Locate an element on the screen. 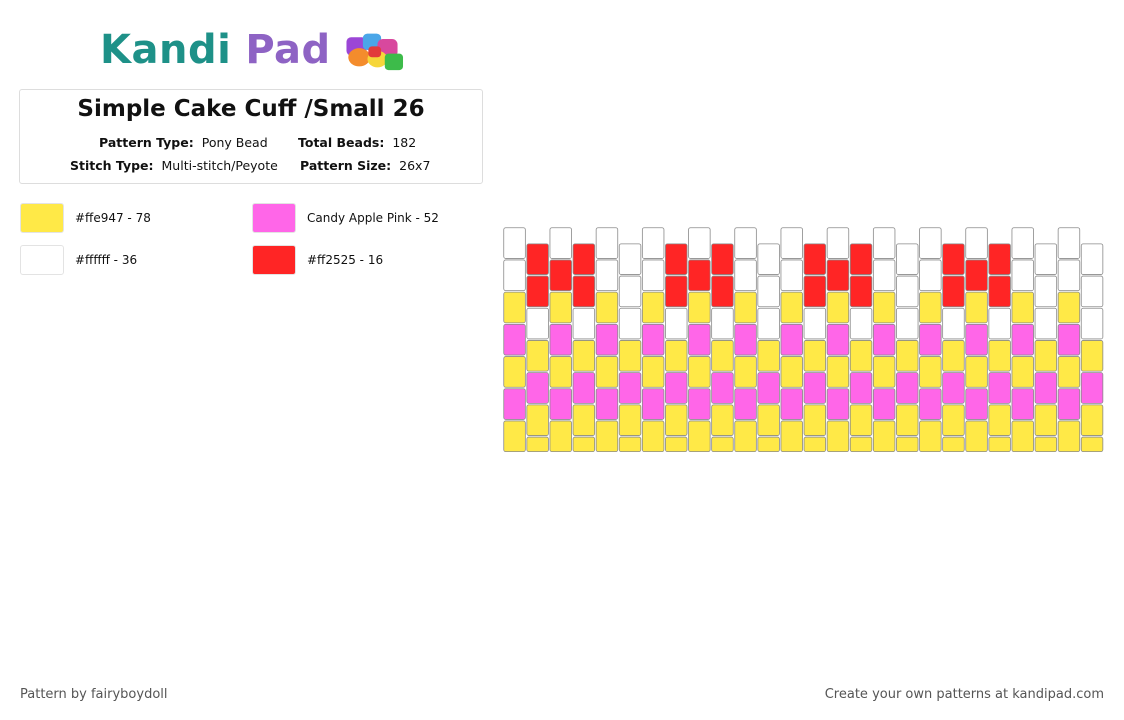 This screenshot has width=1124, height=720. pattern-type-label: Pattern Type: is located at coordinates (146, 142).